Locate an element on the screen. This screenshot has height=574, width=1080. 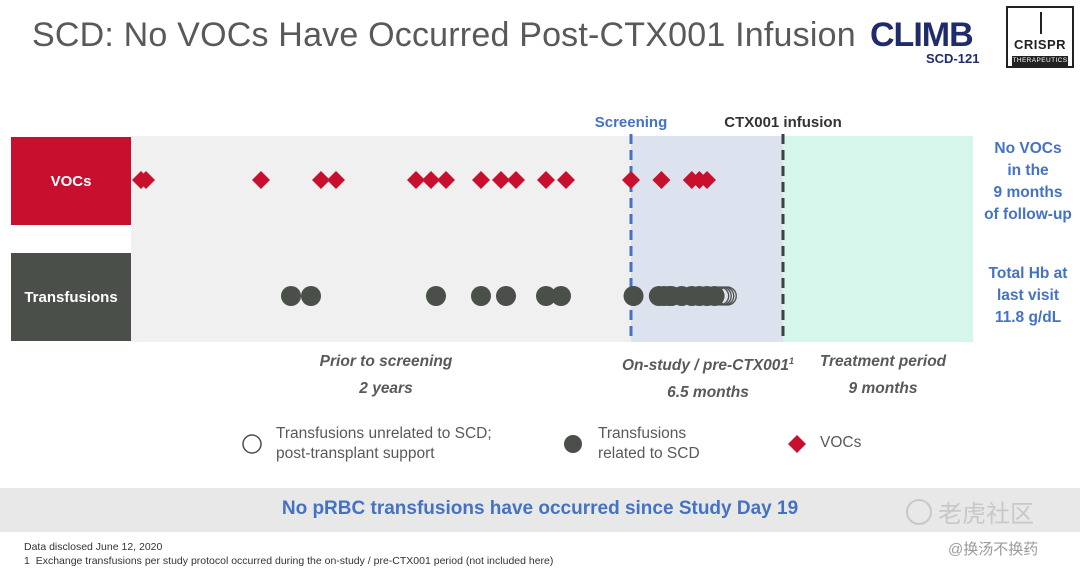
watermark-handle: @换汤不换药 is located at coordinates (993, 549).